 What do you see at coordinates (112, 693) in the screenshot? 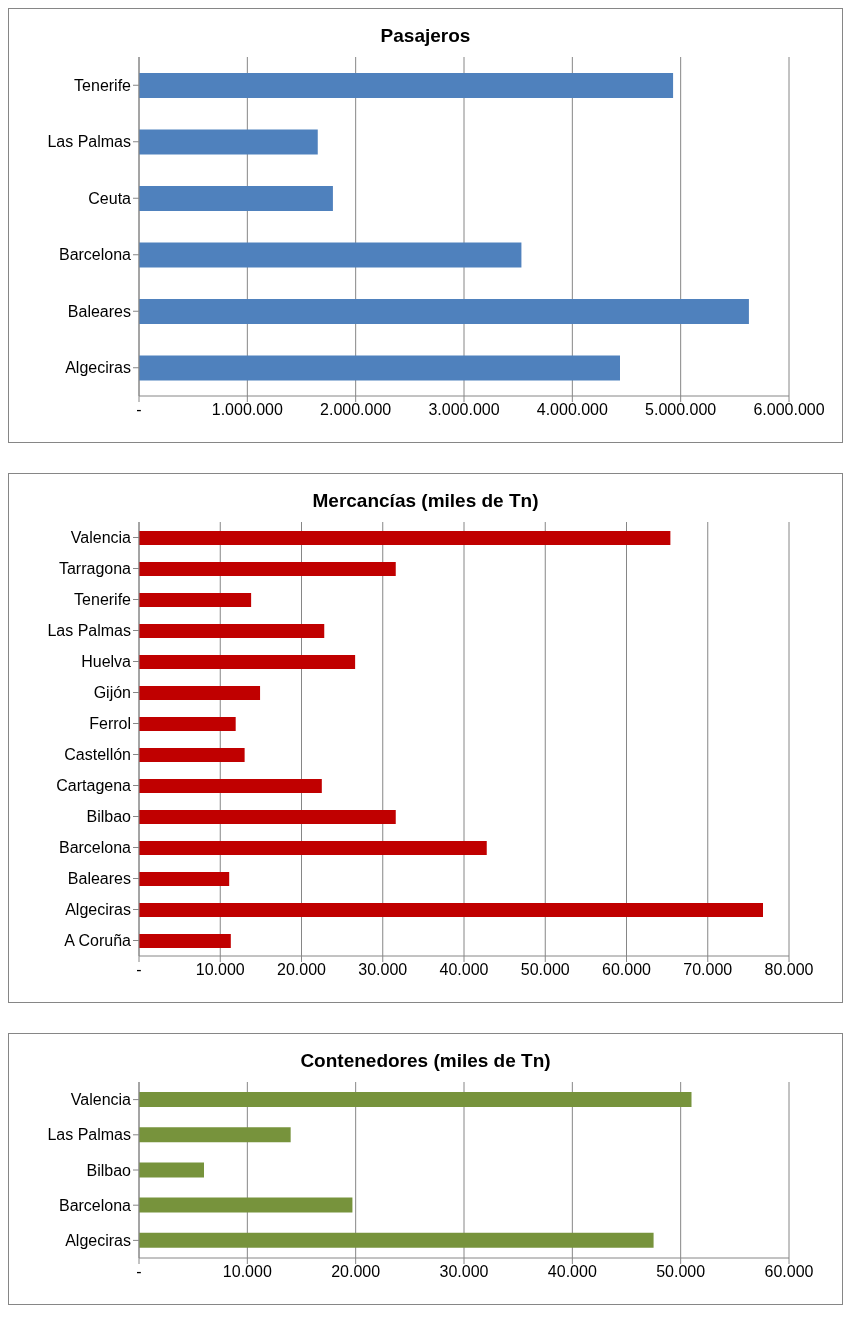
I see `y-tick-label: Gijón` at bounding box center [112, 693].